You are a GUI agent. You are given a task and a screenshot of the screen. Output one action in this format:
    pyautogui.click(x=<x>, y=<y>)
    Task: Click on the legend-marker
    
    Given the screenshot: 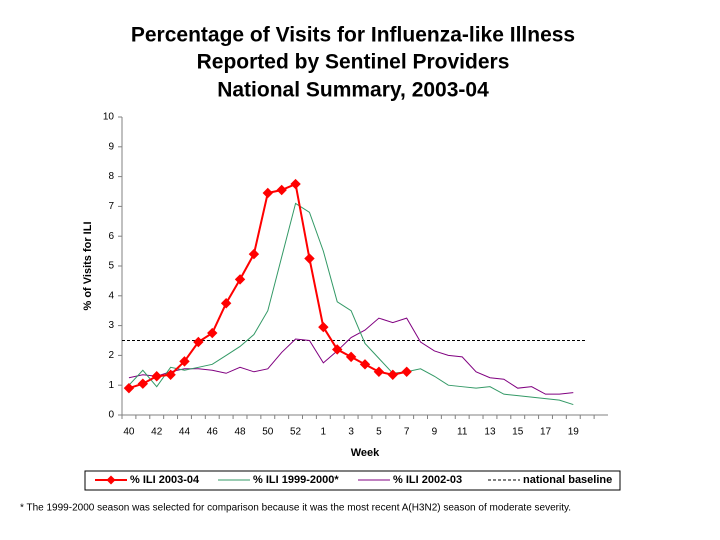 What is the action you would take?
    pyautogui.click(x=111, y=480)
    